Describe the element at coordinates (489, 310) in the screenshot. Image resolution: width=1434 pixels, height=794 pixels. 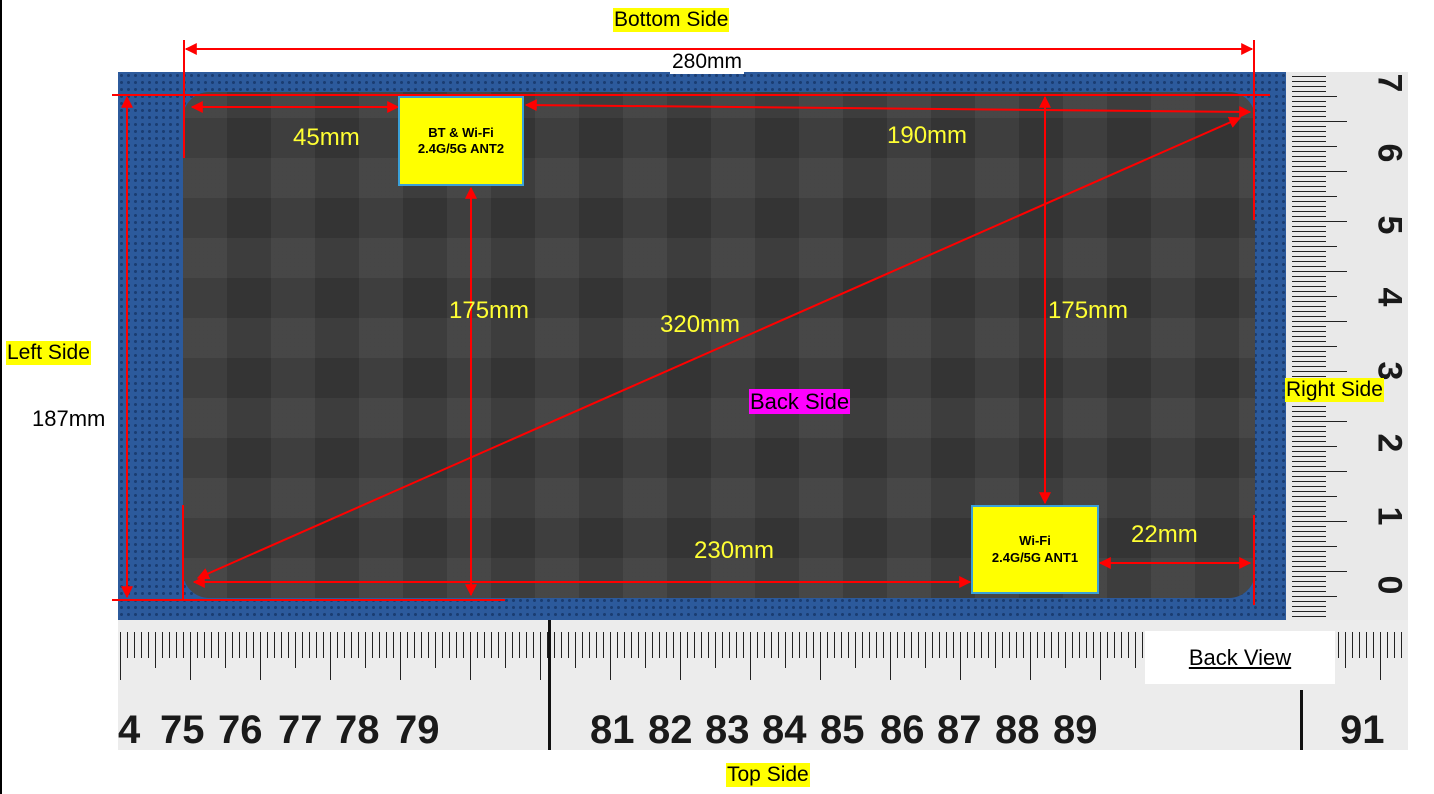
I see `dim-label-175-left: 175mm` at that location.